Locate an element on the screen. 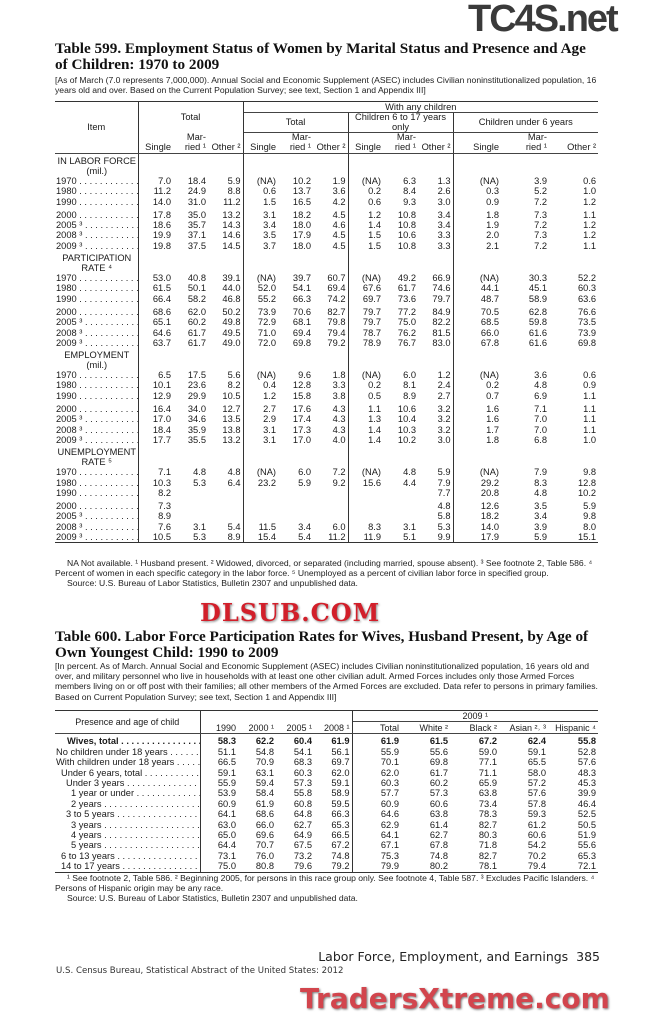 The image size is (652, 1024). cell-value: 50.2 is located at coordinates (226, 310).